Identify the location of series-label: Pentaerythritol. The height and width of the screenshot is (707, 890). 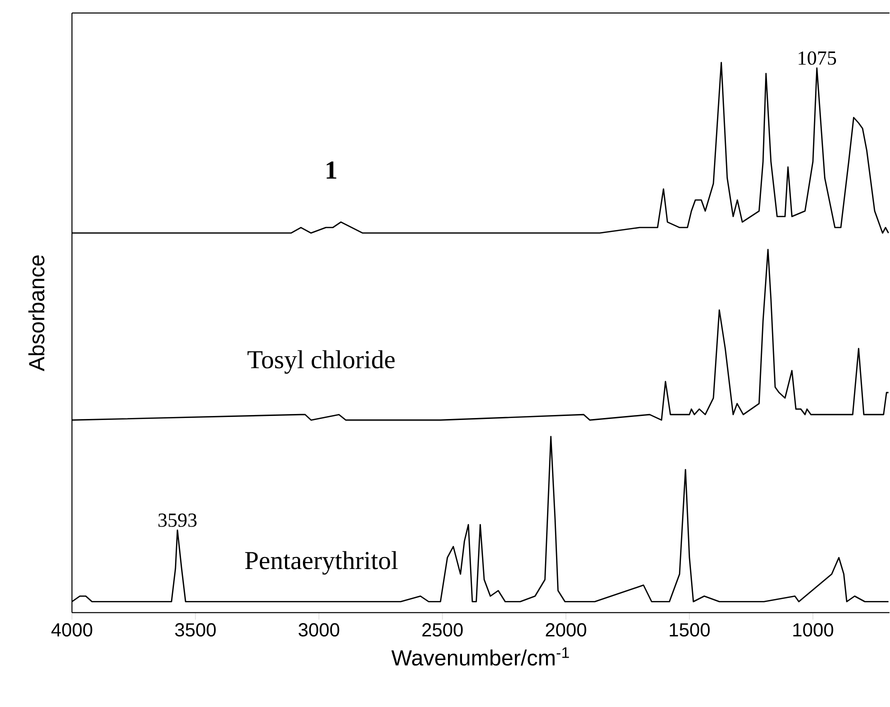
(321, 563).